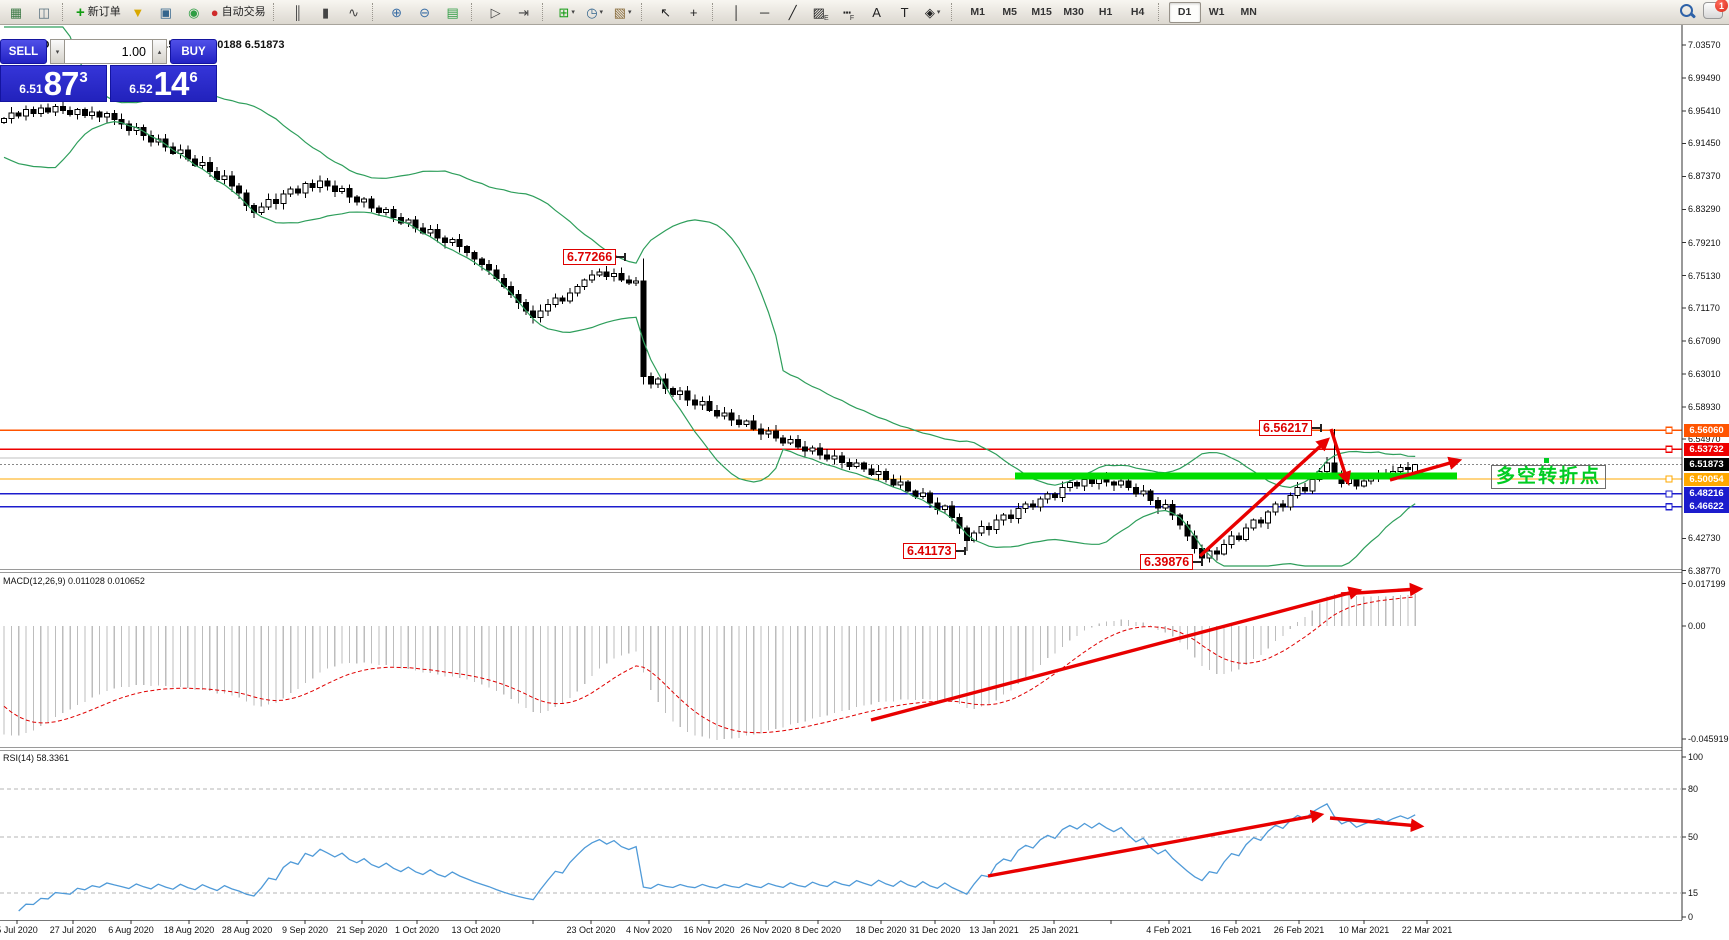  I want to click on volume-input, so click(108, 51).